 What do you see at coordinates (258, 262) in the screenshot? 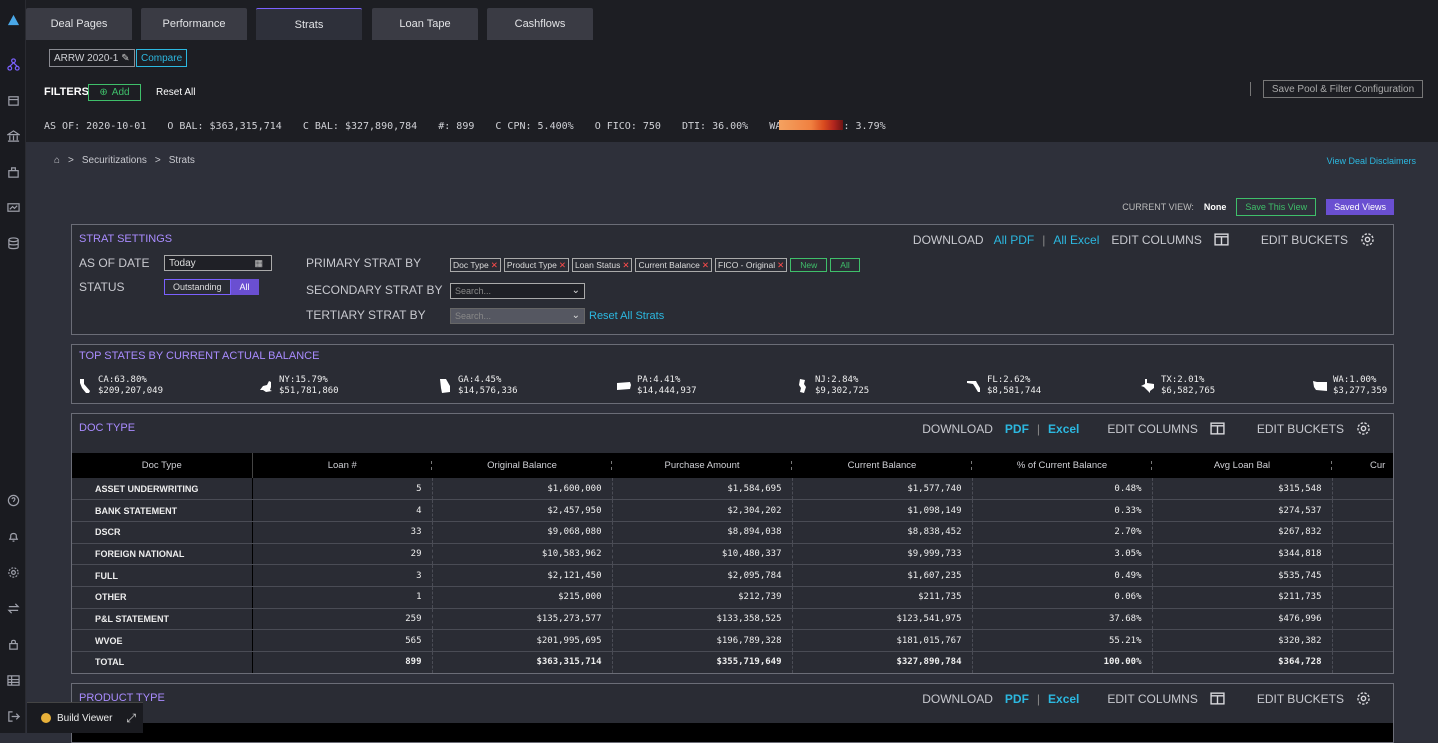
I see `calendar-icon: ▦` at bounding box center [258, 262].